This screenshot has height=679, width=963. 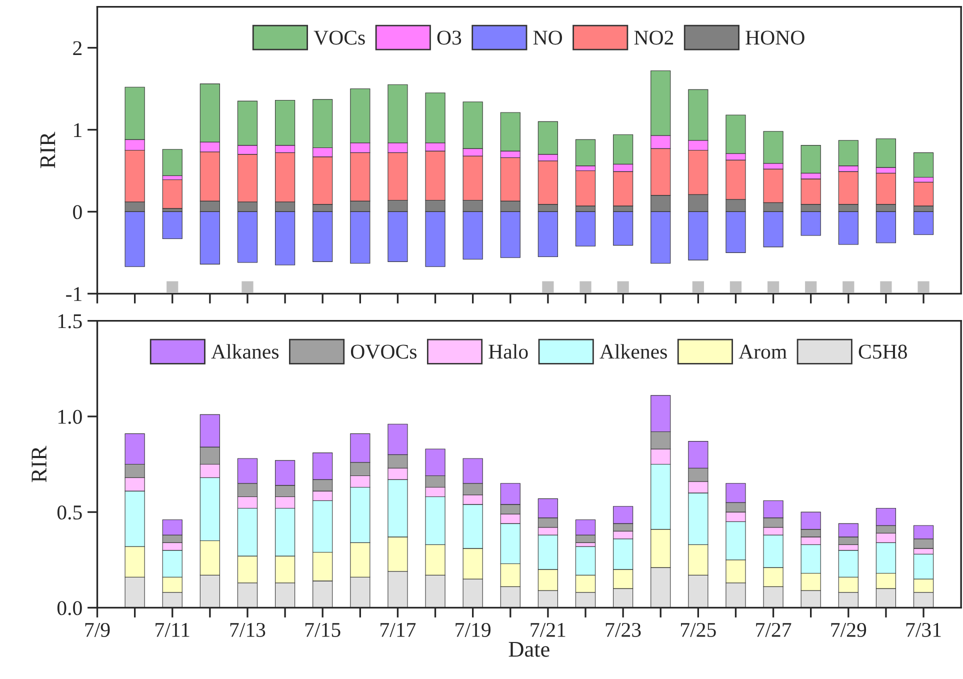 I want to click on y-tick-label: 1, so click(x=78, y=130).